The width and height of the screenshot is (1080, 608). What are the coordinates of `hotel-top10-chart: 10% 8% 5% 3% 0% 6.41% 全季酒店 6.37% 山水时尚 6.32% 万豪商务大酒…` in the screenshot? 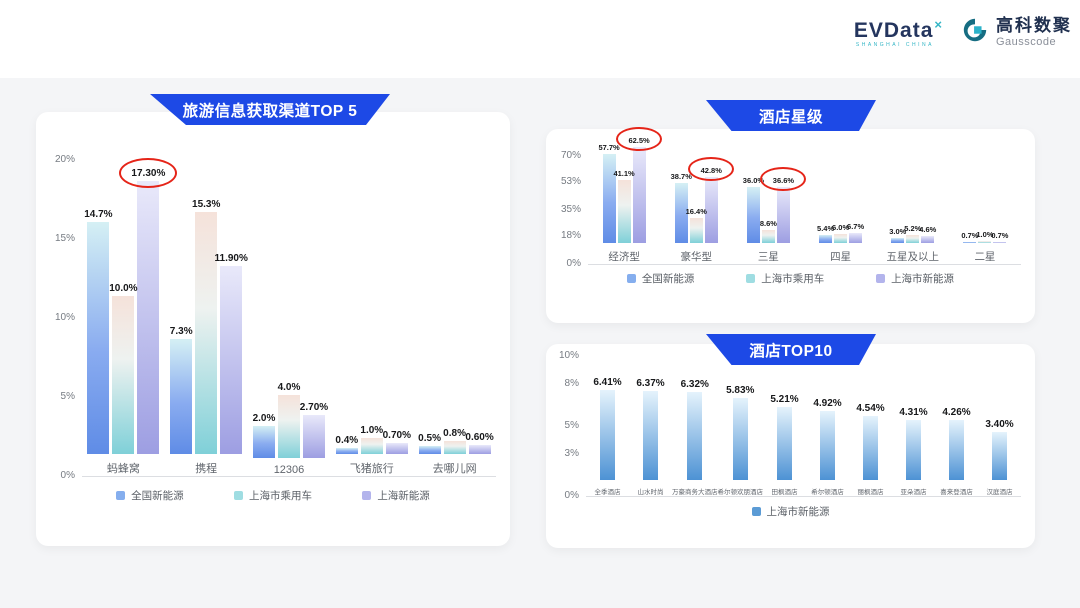 It's located at (790, 422).